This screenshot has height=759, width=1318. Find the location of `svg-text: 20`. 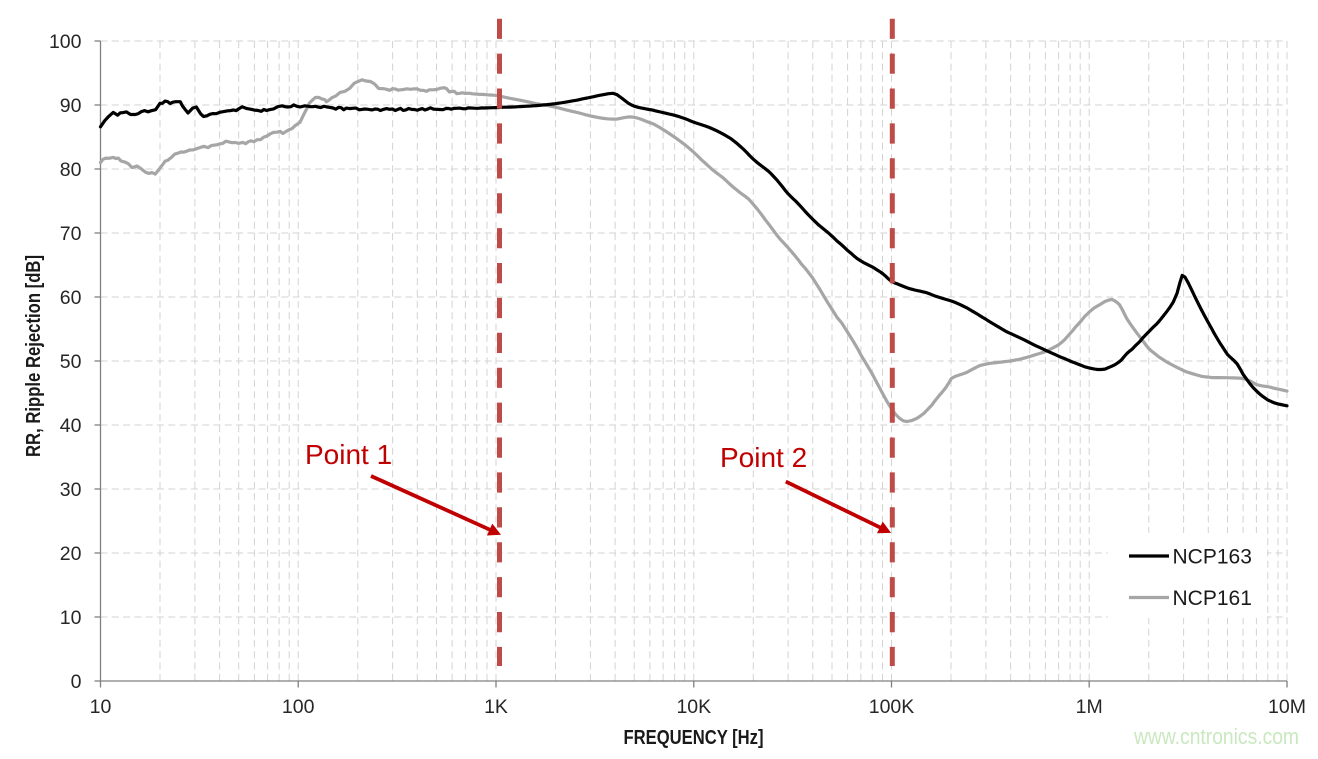

svg-text: 20 is located at coordinates (71, 554).